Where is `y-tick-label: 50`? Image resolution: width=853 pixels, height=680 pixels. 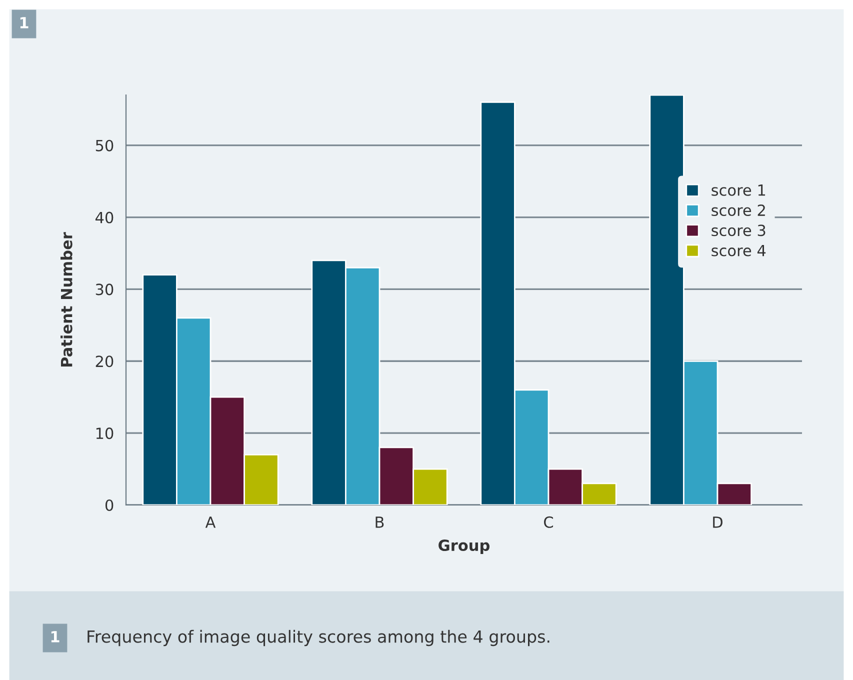
y-tick-label: 50 is located at coordinates (105, 146).